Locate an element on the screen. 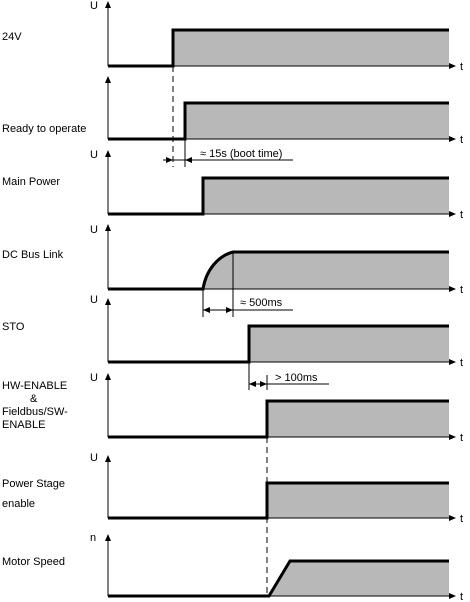  annotation-sto-delay: > 100ms is located at coordinates (288, 376).